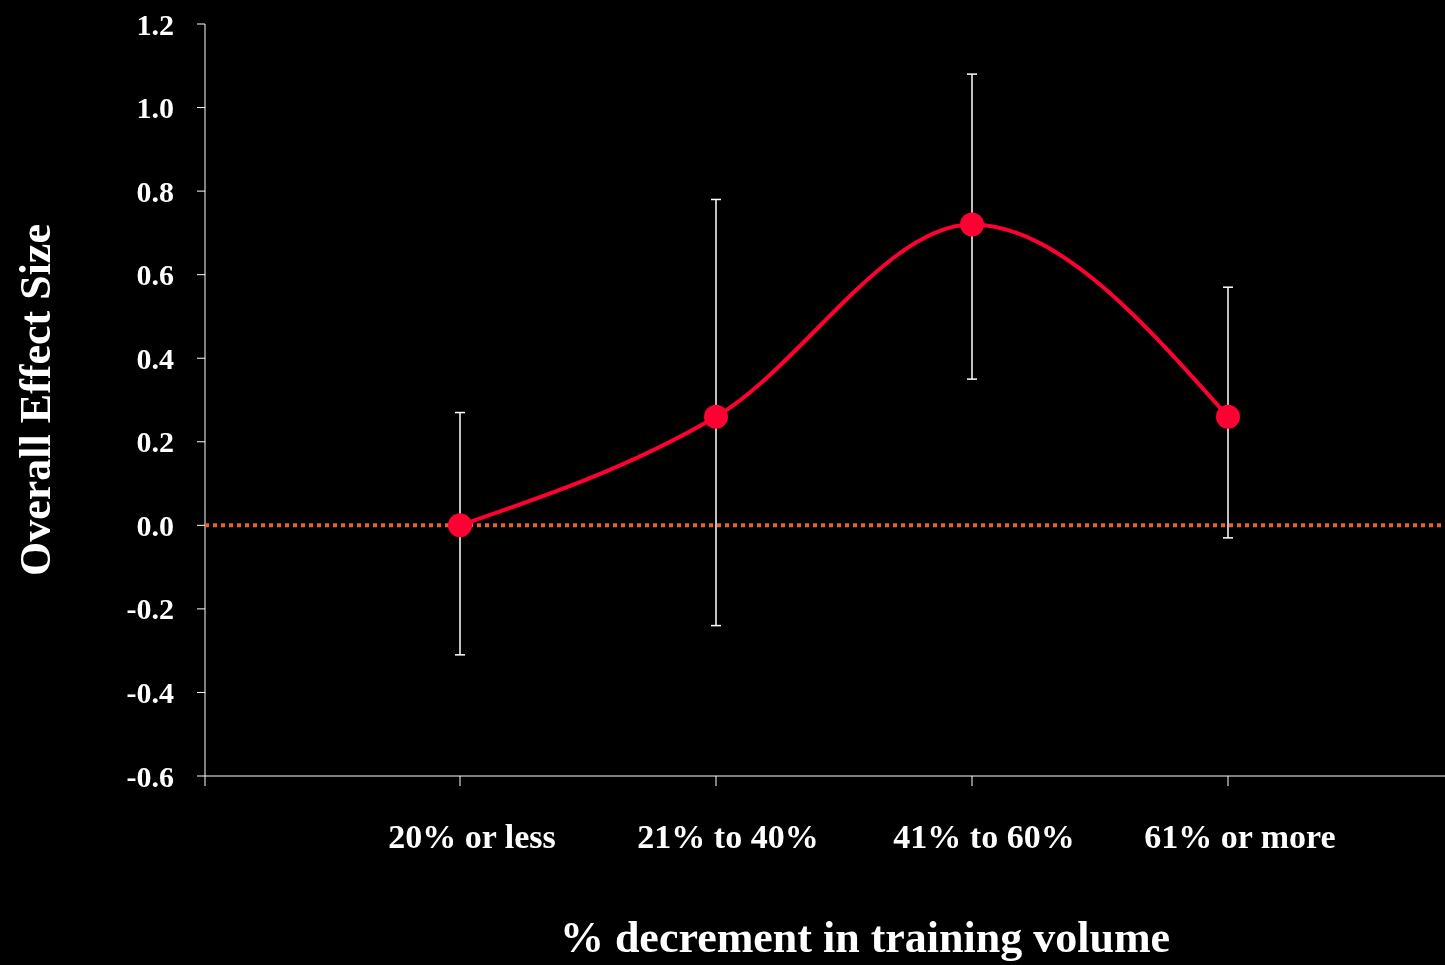  Describe the element at coordinates (150, 692) in the screenshot. I see `y-tick-label: -0.4` at that location.